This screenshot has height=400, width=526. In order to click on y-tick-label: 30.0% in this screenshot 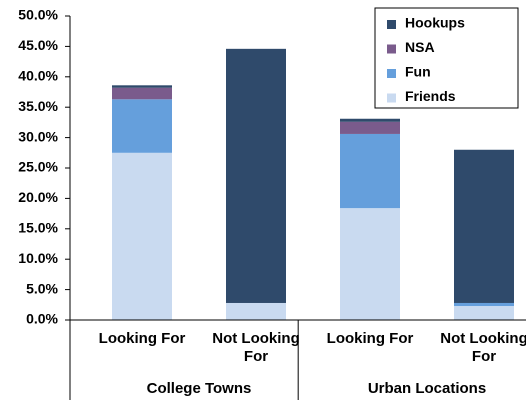, I will do `click(38, 136)`.